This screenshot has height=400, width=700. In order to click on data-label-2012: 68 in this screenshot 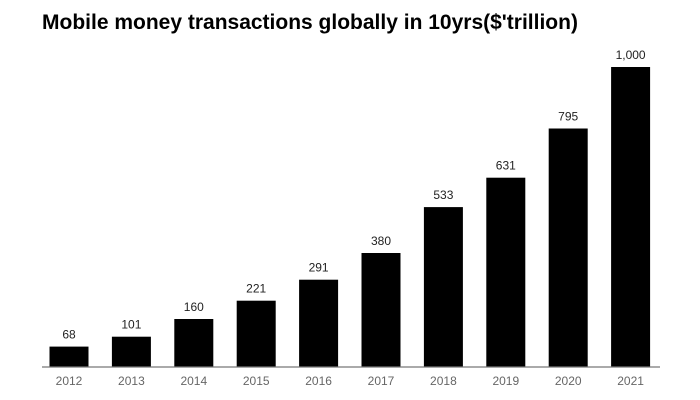, I will do `click(69, 335)`.